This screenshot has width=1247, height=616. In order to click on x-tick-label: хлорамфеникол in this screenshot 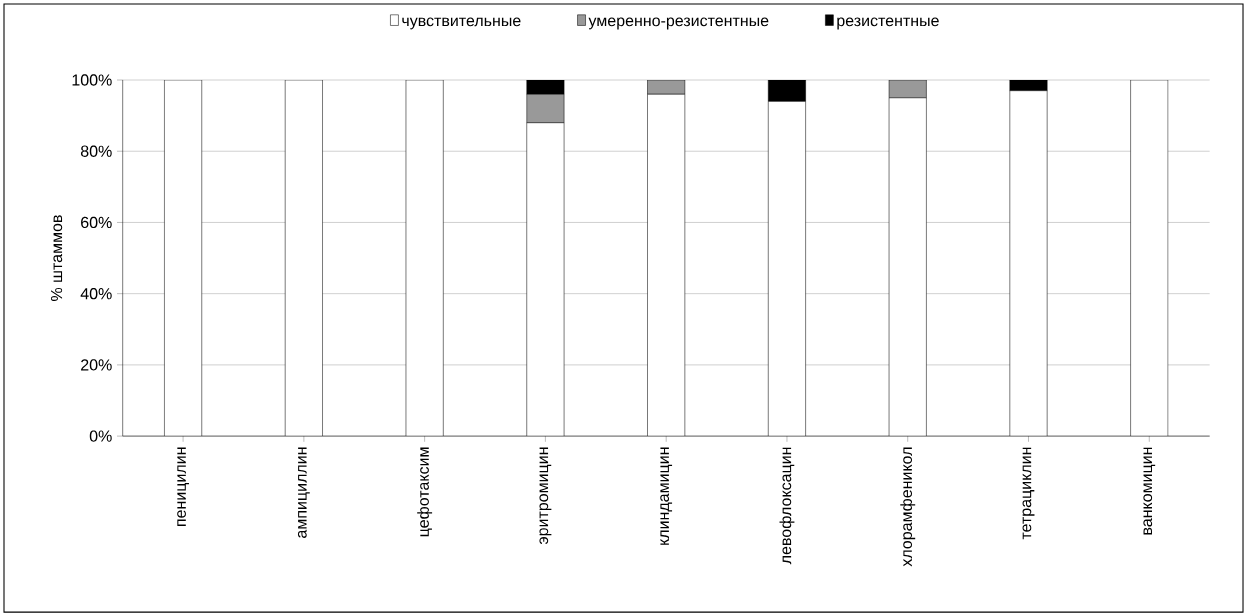, I will do `click(908, 507)`.